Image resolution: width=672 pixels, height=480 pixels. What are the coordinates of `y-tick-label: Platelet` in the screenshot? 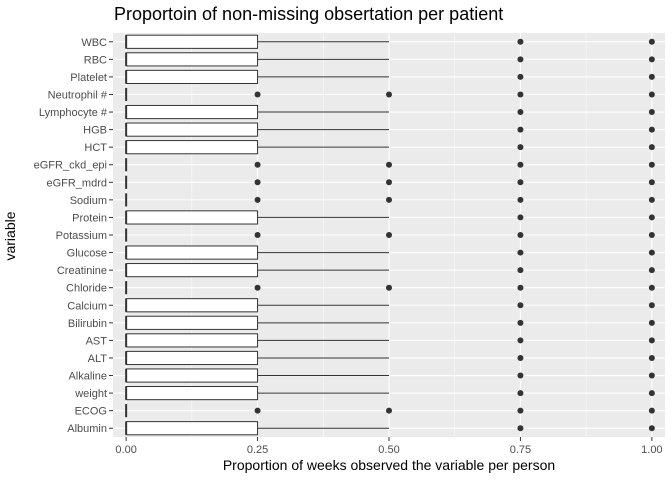 It's located at (88, 78).